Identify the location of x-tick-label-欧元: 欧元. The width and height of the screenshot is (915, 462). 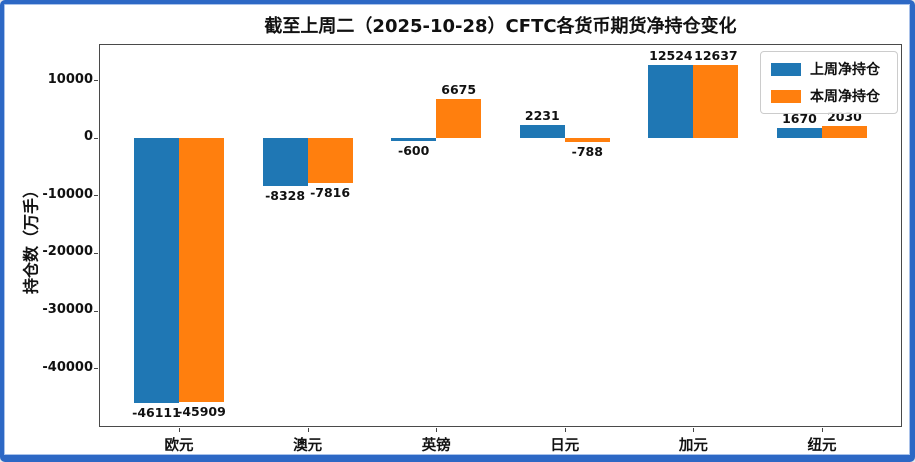
(179, 446).